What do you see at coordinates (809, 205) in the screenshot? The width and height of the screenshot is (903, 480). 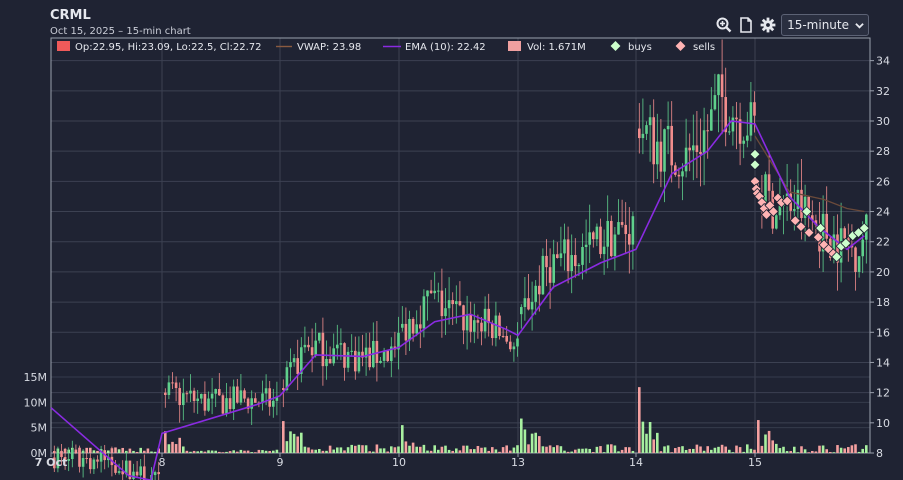 I see `trade-markers` at bounding box center [809, 205].